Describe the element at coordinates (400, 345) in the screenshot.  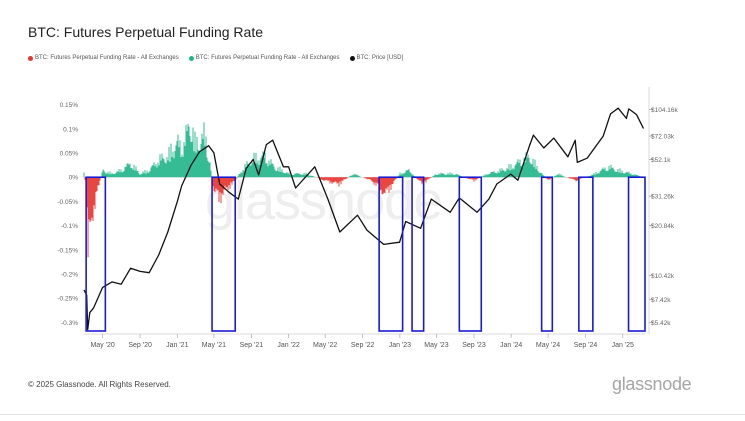
I see `x-axis-tick-label: Jan '23` at that location.